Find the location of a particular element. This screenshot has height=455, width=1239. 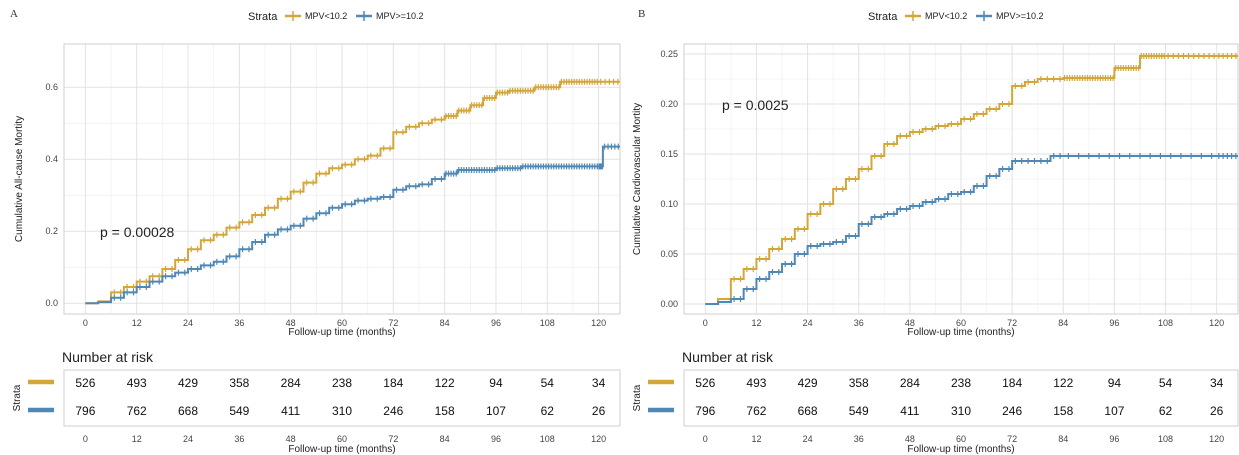

y-tick-labels: 0.0 0.2 0.4 0.6 is located at coordinates (51, 195).